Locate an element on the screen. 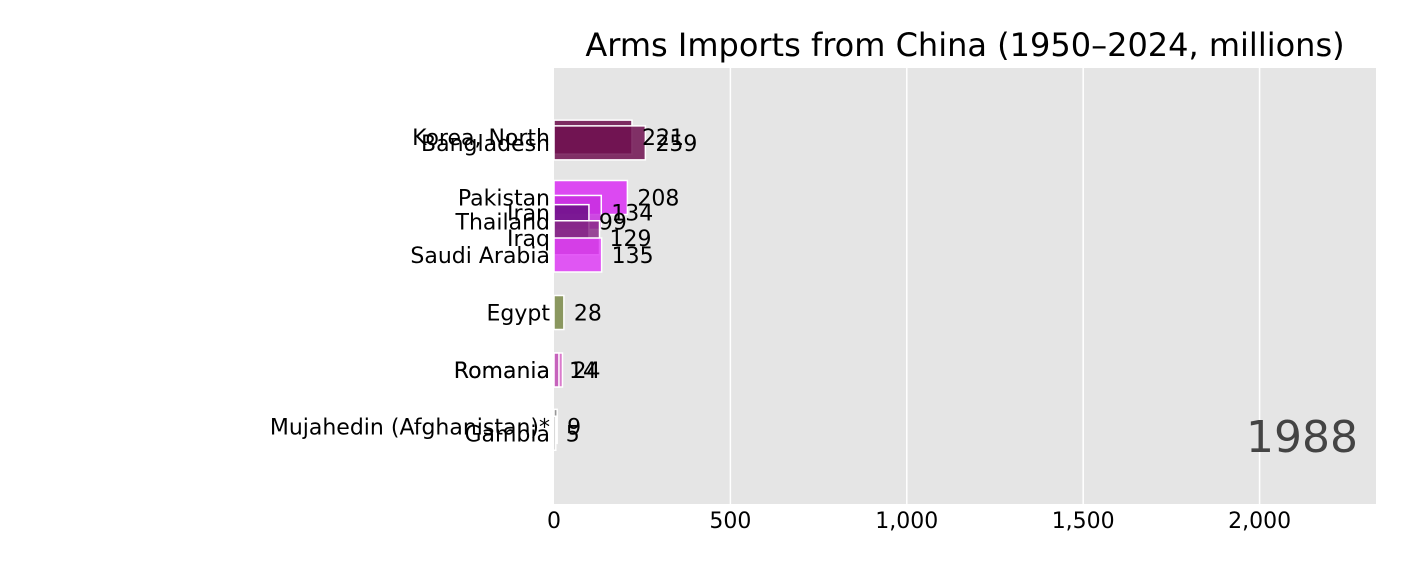 The image size is (1422, 576). category-label: Gambia is located at coordinates (507, 434).